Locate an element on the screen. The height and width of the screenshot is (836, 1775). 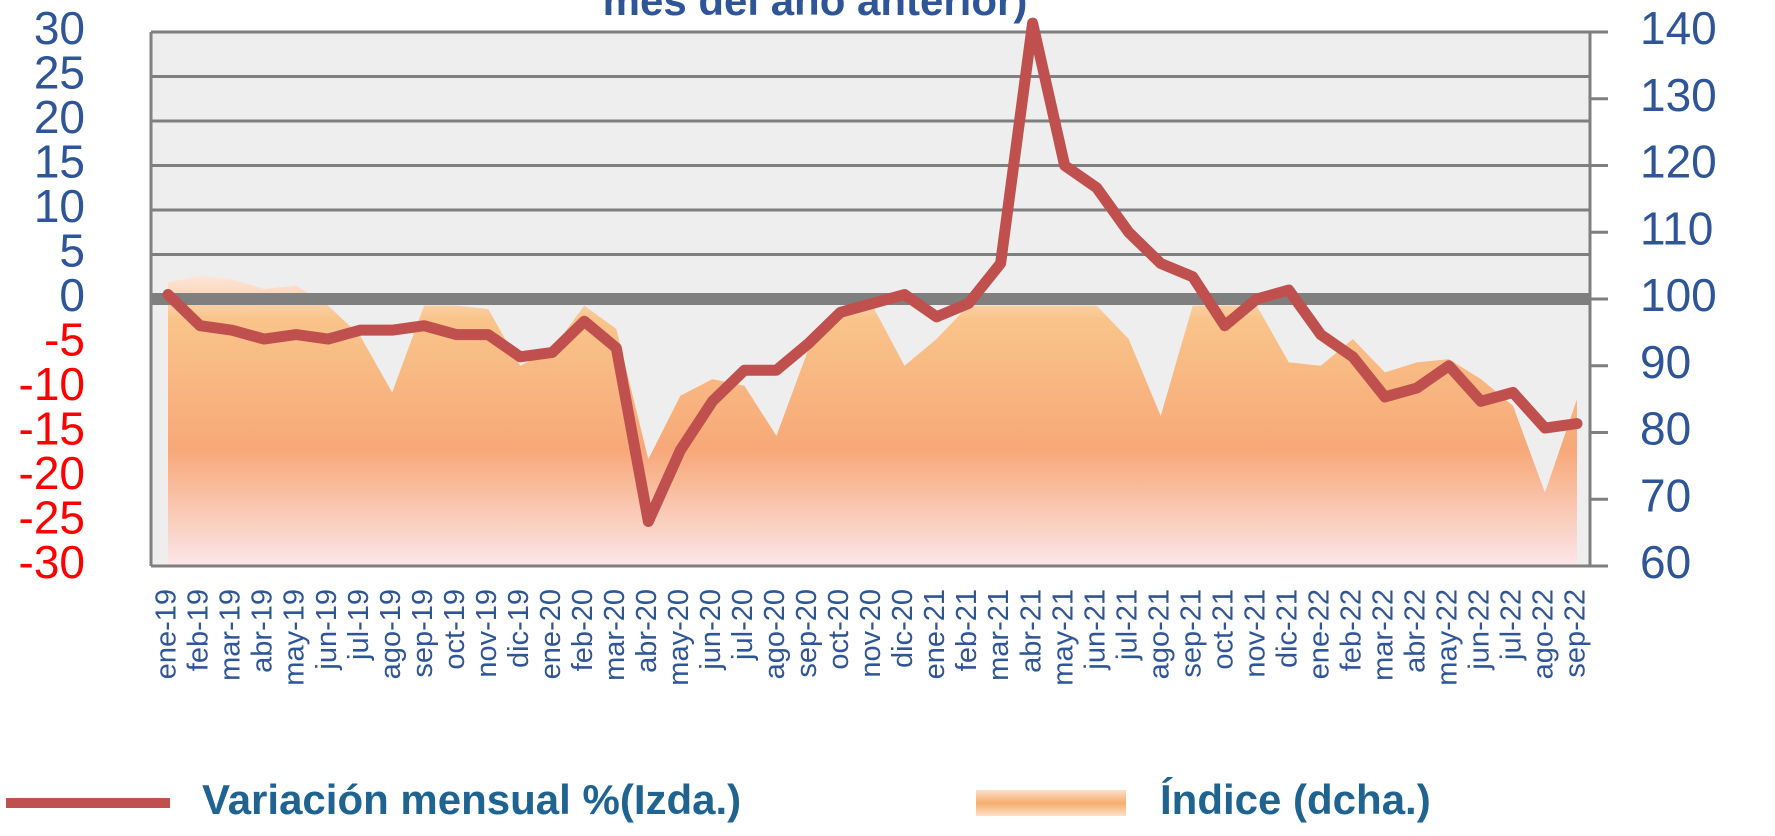
legend-label: Variación mensual %(Izda.) is located at coordinates (471, 799).